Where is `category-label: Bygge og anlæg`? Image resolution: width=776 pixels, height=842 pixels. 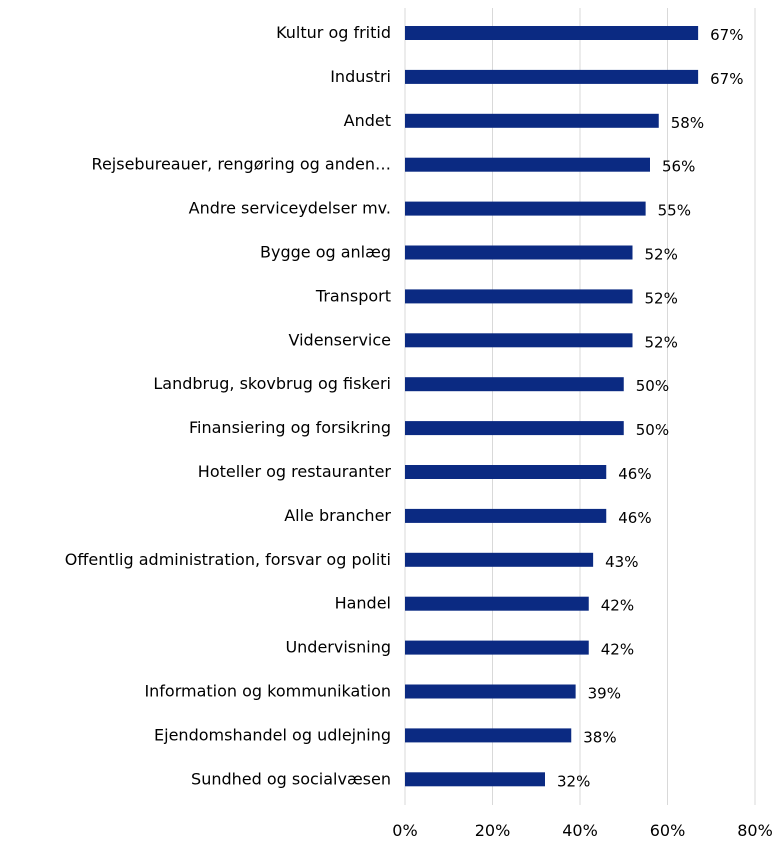
category-label: Bygge og anlæg is located at coordinates (325, 252).